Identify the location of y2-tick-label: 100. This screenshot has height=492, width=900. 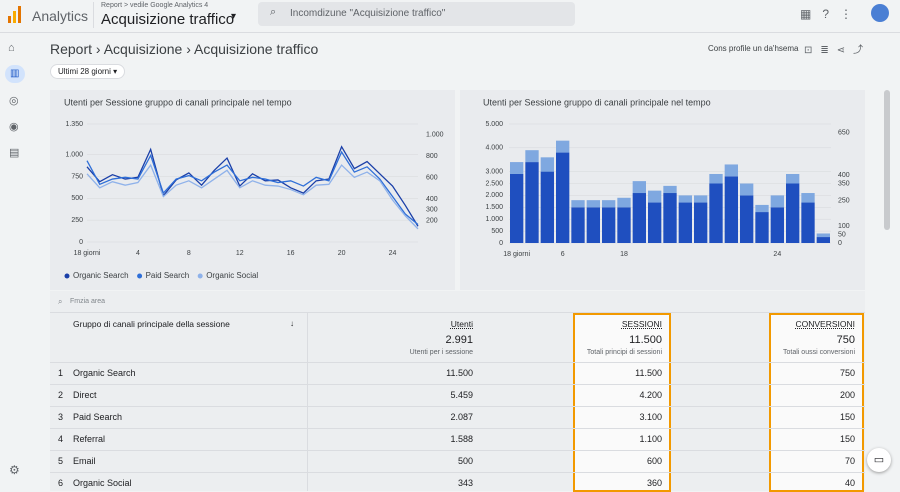
(844, 226).